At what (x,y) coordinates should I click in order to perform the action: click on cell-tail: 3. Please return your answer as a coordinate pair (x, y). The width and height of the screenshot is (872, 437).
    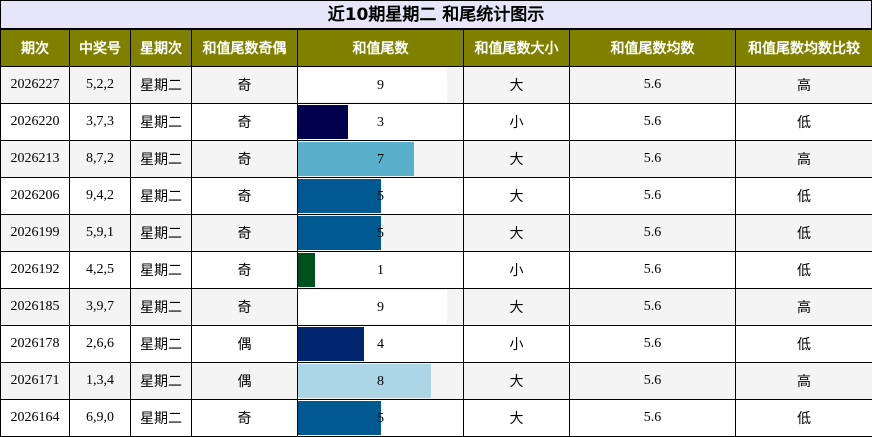
    Looking at the image, I should click on (381, 122).